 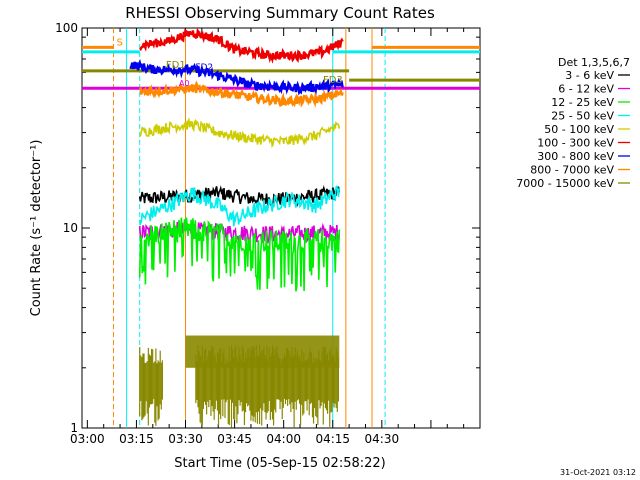 What do you see at coordinates (582, 116) in the screenshot?
I see `legend-entry-label: 25 - 50 keV` at bounding box center [582, 116].